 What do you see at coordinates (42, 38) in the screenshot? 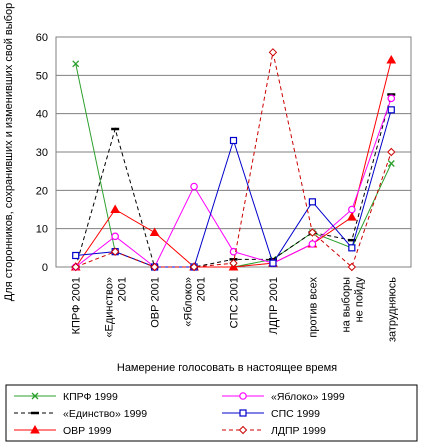
I see `y-tick-label: 60` at bounding box center [42, 38].